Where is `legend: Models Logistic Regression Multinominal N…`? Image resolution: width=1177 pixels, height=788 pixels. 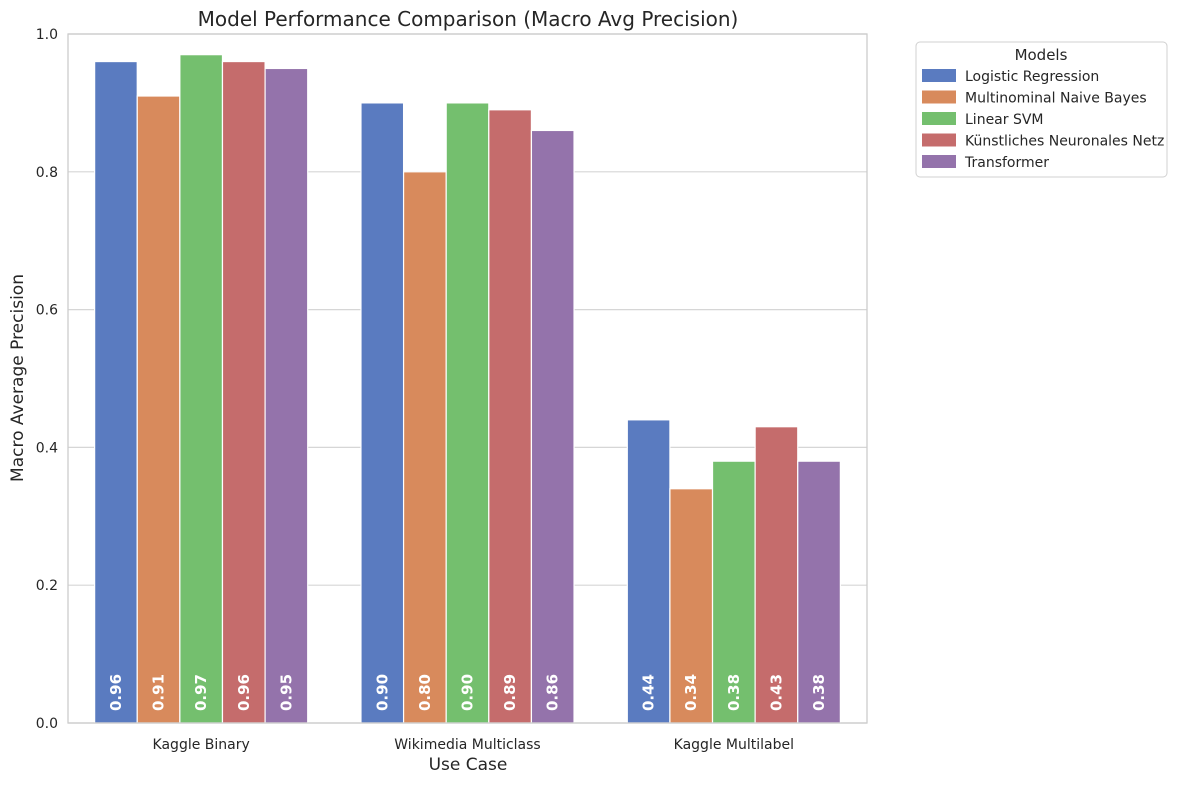 legend: Models Logistic Regression Multinominal N… is located at coordinates (1041, 109).